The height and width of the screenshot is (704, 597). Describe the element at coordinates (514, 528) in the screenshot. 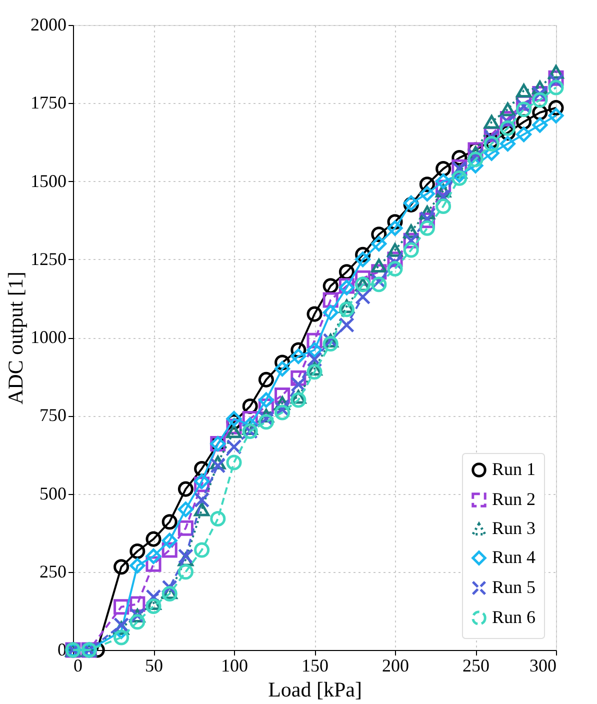

I see `legend-label: Run 3` at that location.